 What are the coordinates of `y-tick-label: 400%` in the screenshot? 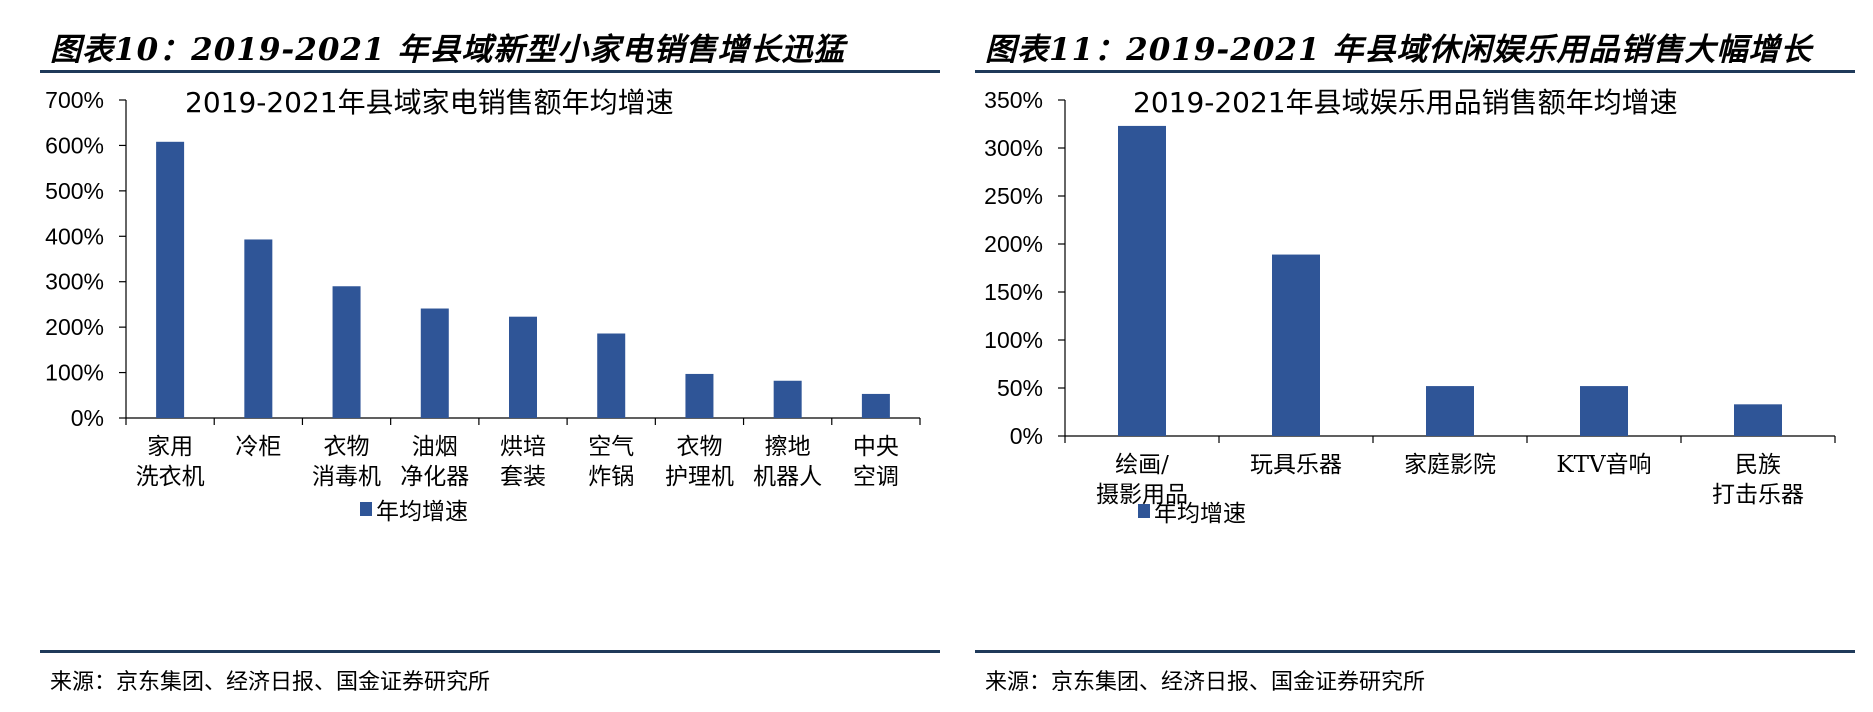 It's located at (74, 236).